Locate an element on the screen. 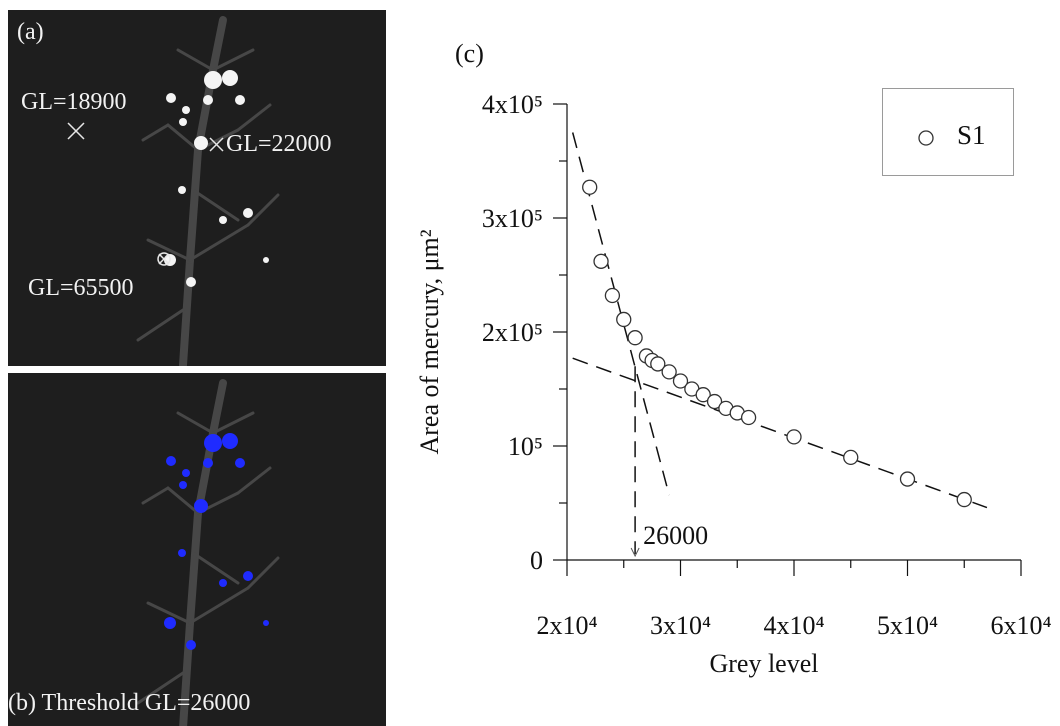 The height and width of the screenshot is (726, 1060). legend-marker-icon is located at coordinates (926, 138).